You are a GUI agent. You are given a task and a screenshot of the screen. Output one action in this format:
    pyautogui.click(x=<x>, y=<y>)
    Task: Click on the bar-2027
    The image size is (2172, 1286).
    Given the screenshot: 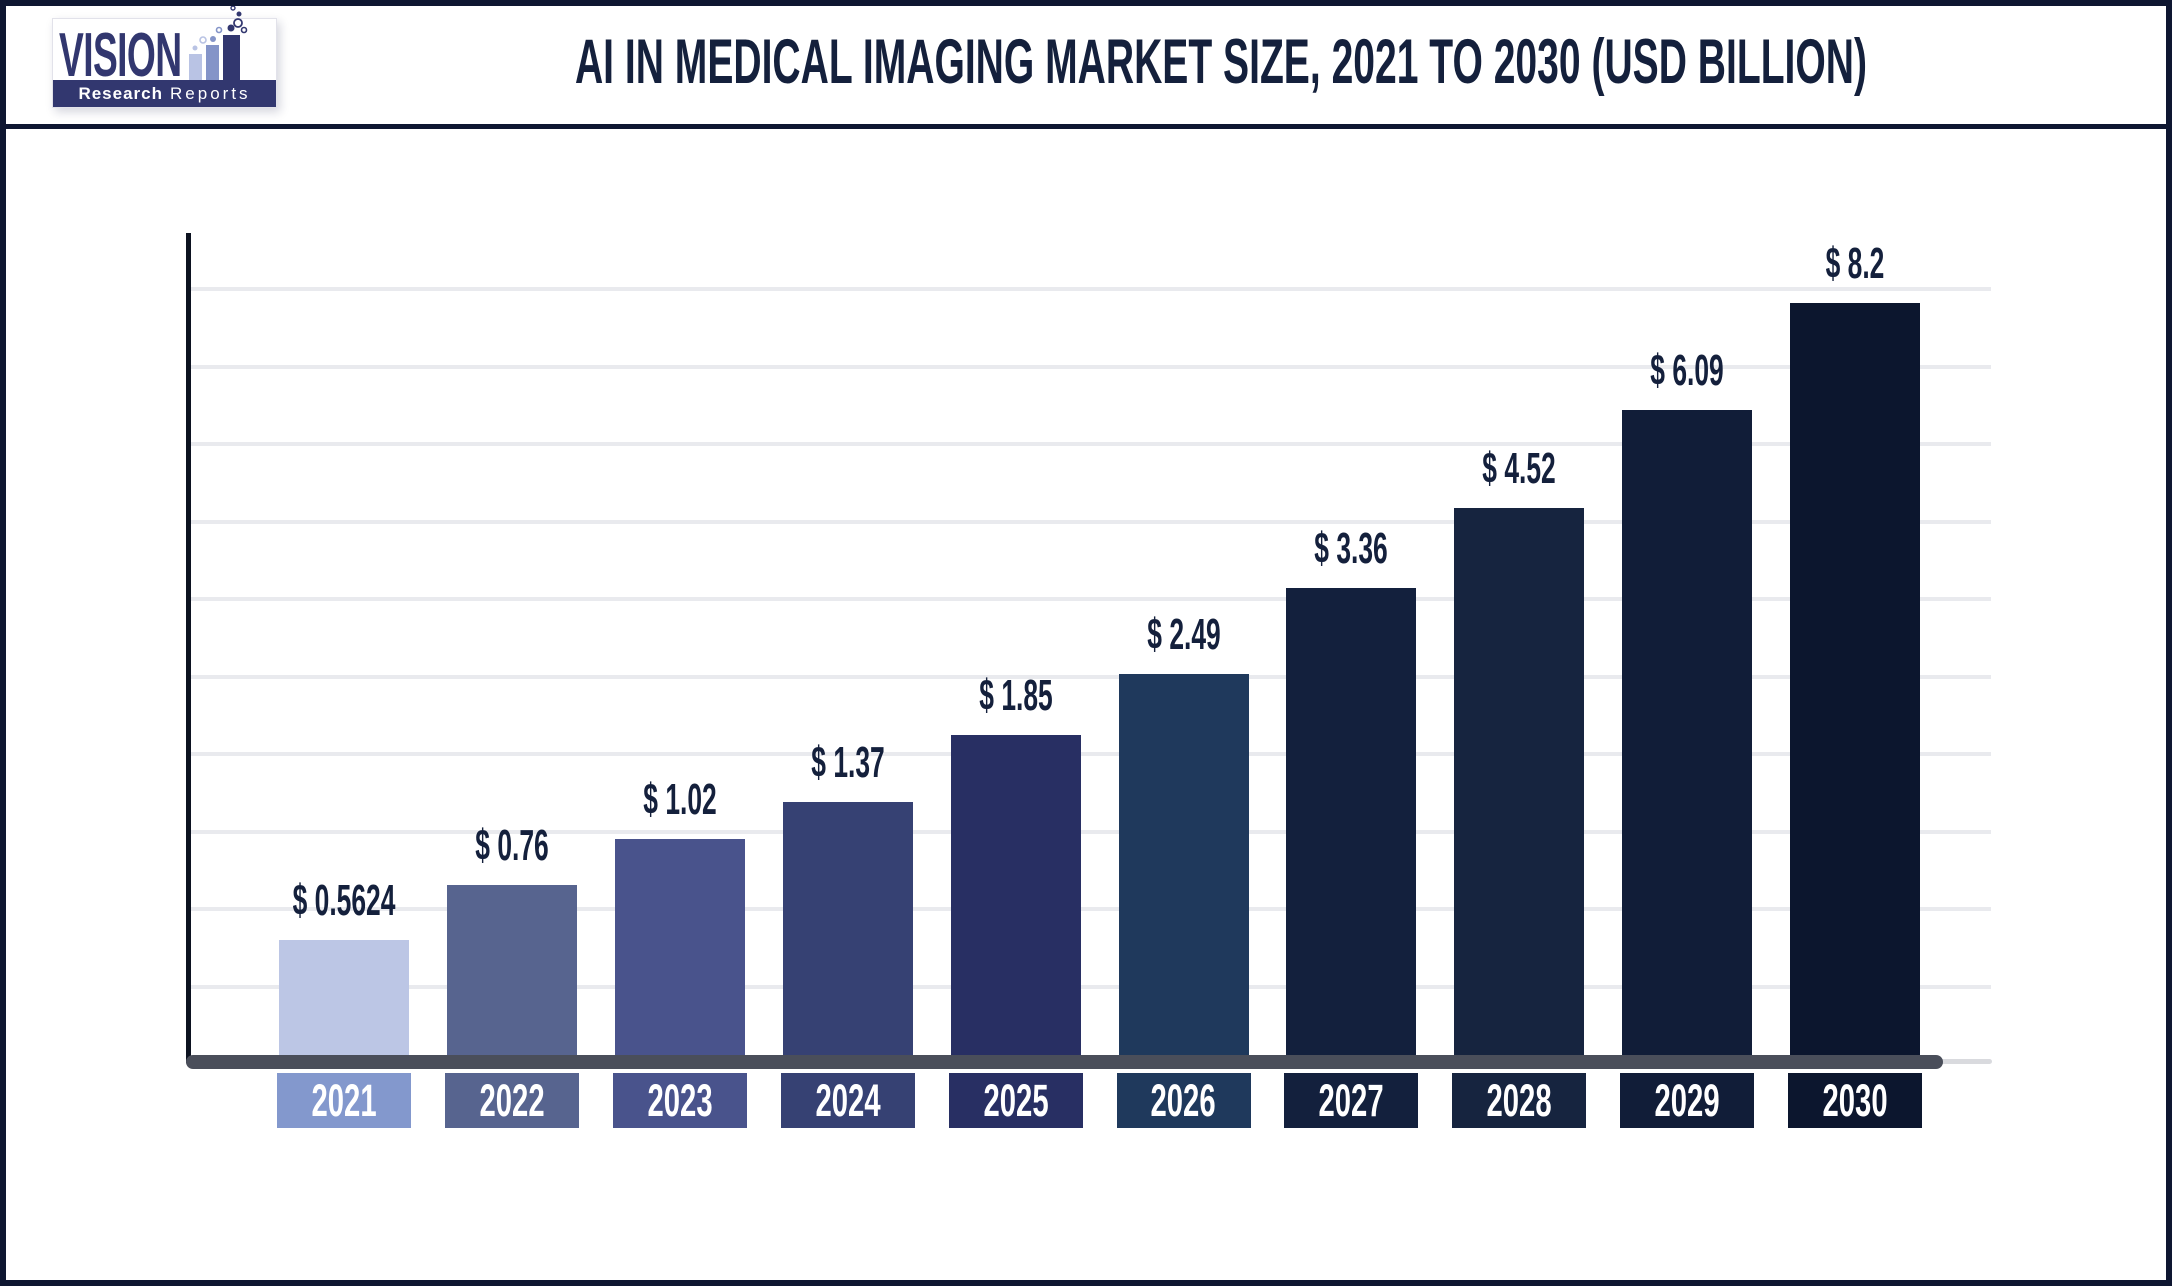 What is the action you would take?
    pyautogui.click(x=1351, y=825)
    